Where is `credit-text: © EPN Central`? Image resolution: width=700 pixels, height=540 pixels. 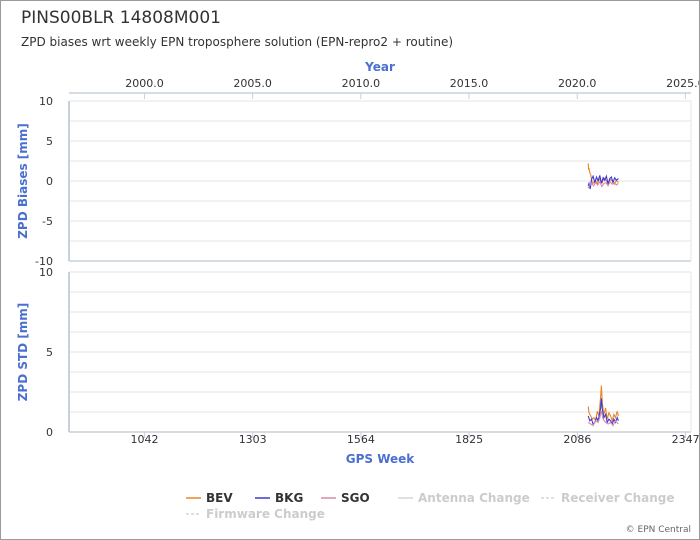 credit-text: © EPN Central is located at coordinates (658, 530).